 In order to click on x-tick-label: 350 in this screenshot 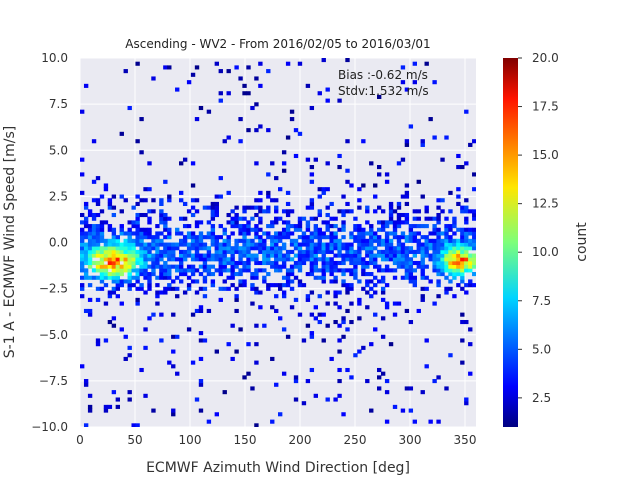, I will do `click(465, 440)`.